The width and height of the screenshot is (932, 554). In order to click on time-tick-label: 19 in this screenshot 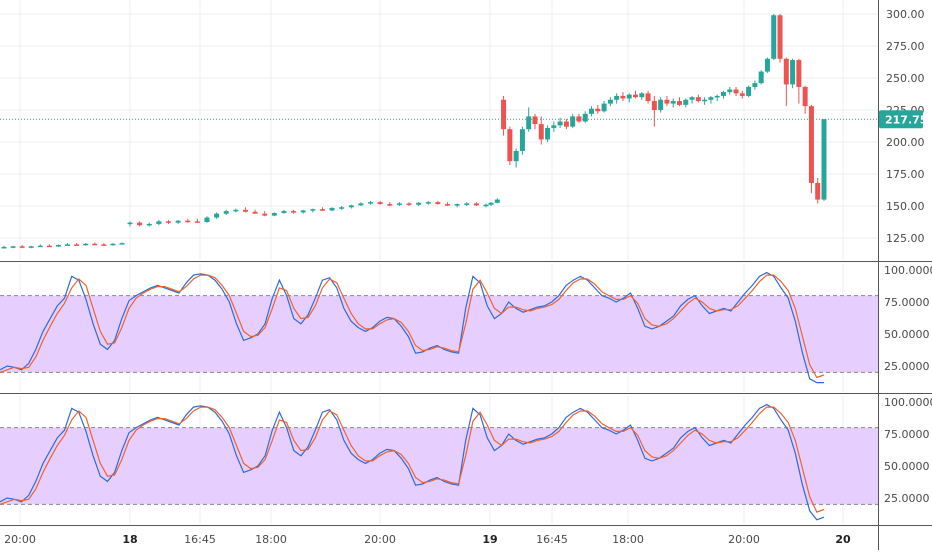, I will do `click(489, 539)`.